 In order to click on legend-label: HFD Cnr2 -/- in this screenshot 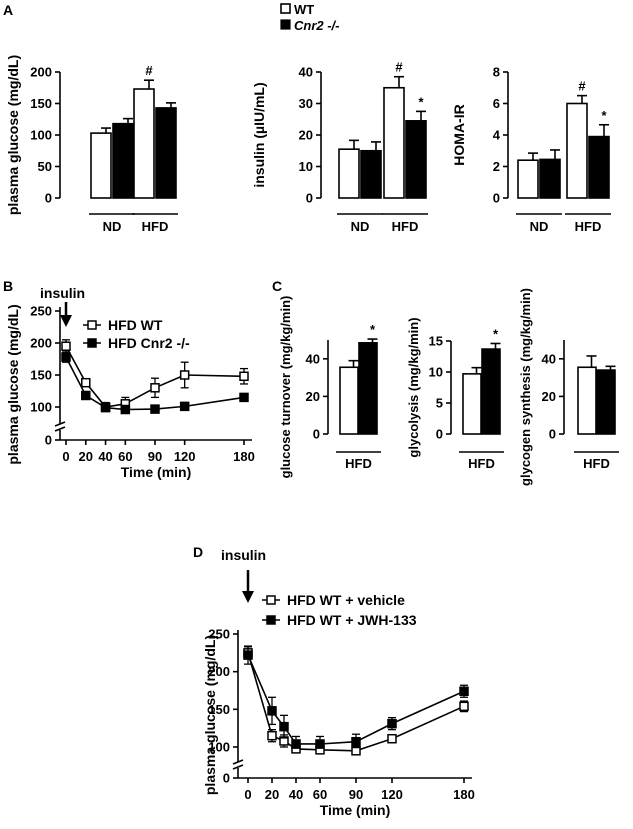, I will do `click(149, 343)`.